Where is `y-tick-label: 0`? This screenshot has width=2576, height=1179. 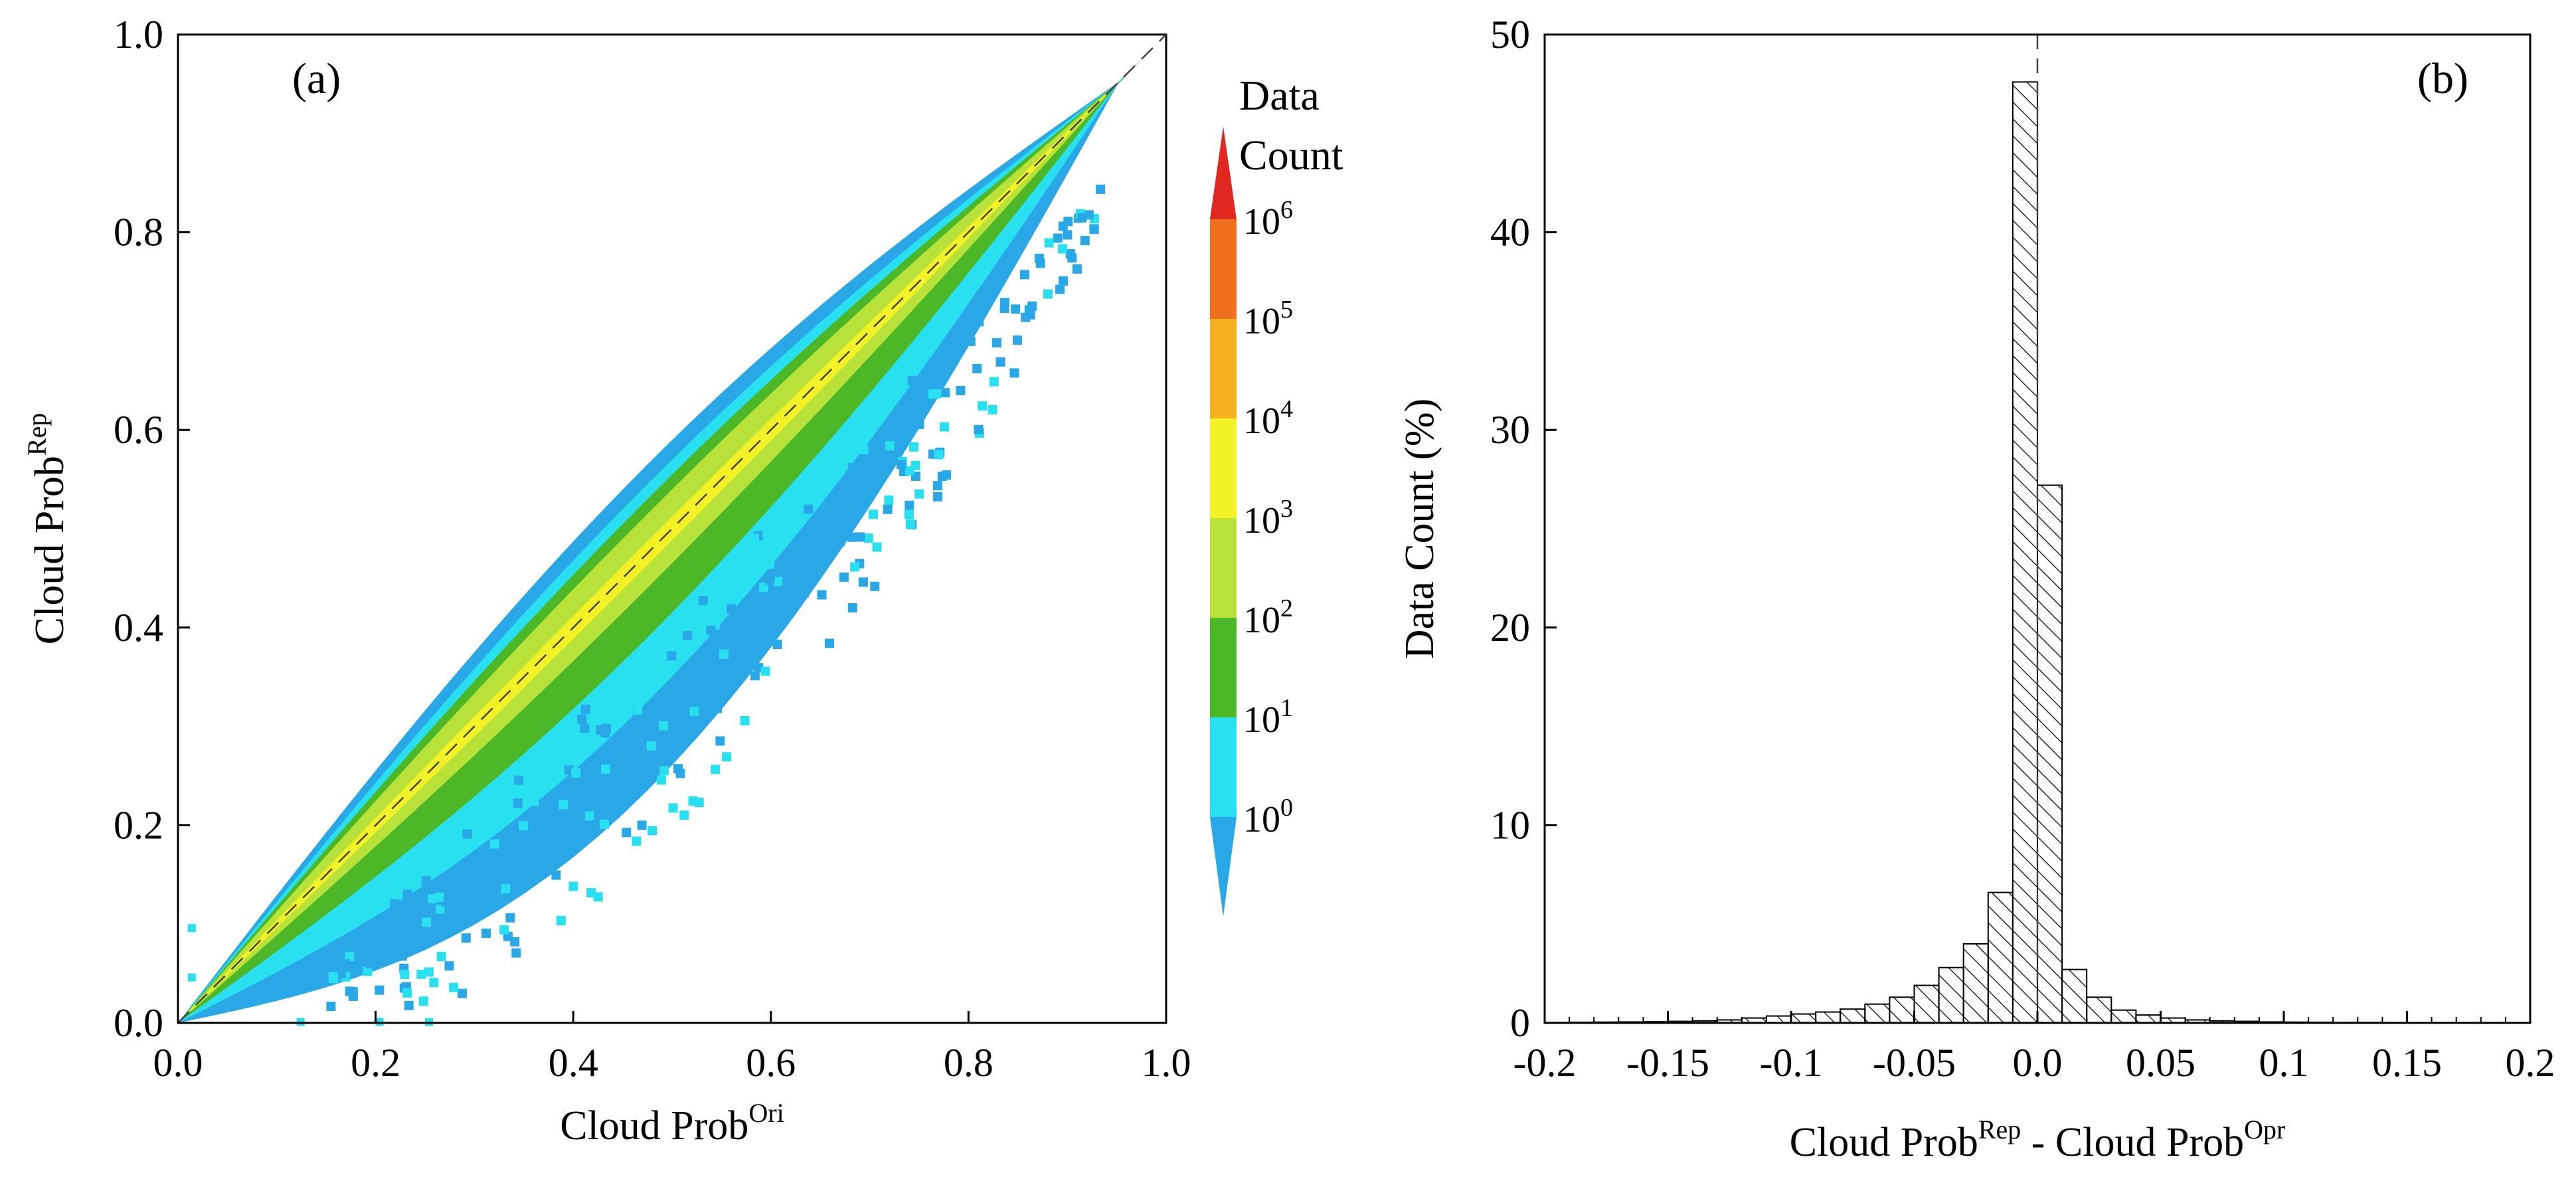
y-tick-label: 0 is located at coordinates (1520, 1023).